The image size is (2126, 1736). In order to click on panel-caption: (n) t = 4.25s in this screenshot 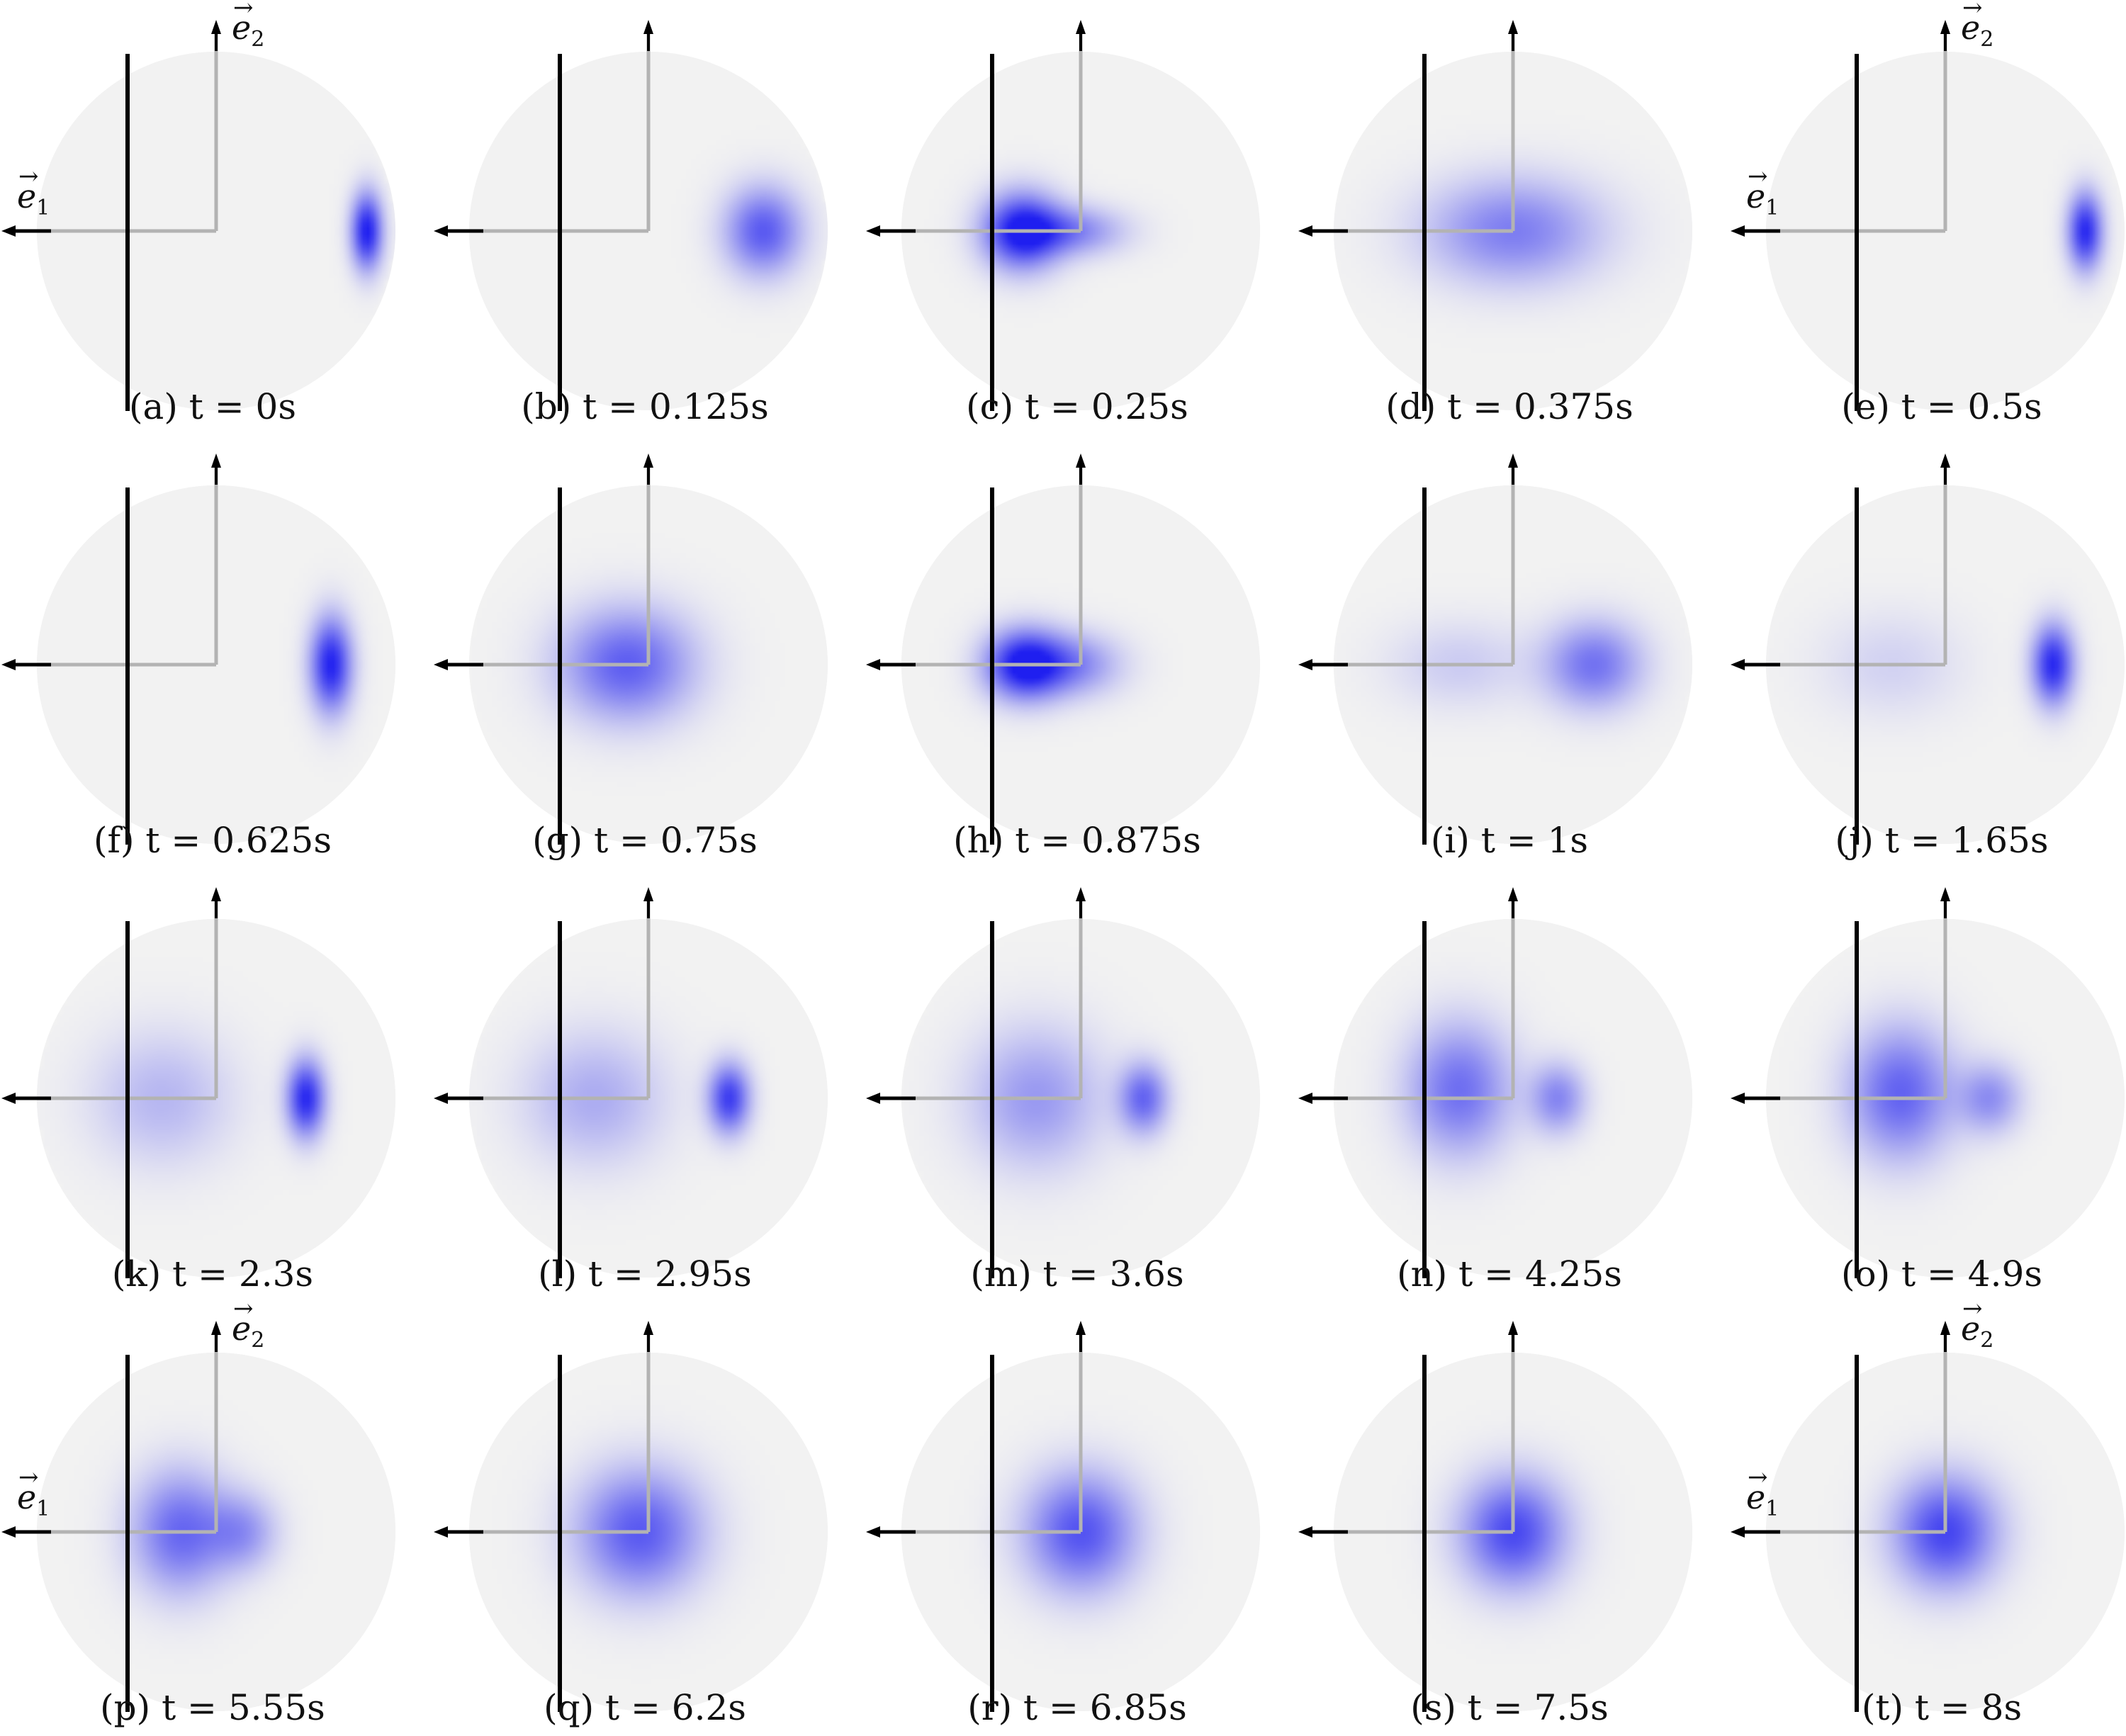, I will do `click(1509, 1274)`.